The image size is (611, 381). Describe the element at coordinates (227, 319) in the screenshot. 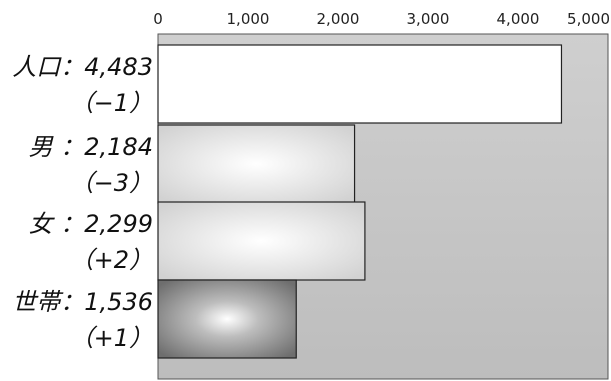

I see `bar-世帯` at that location.